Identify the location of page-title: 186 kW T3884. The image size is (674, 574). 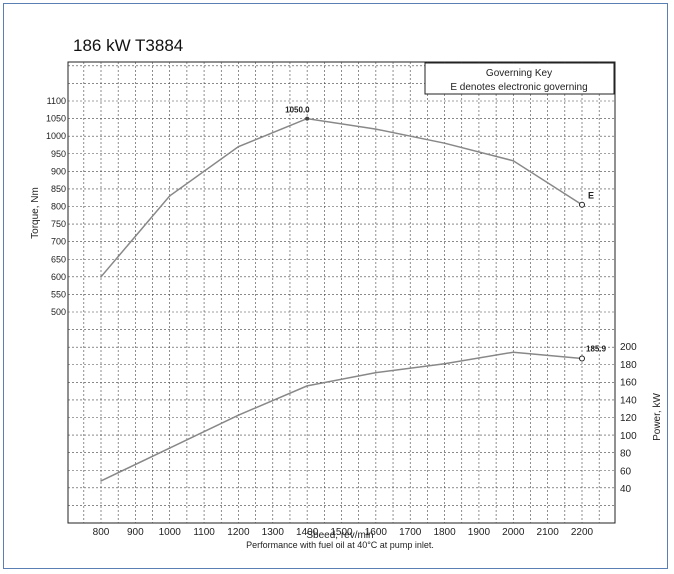
(128, 45).